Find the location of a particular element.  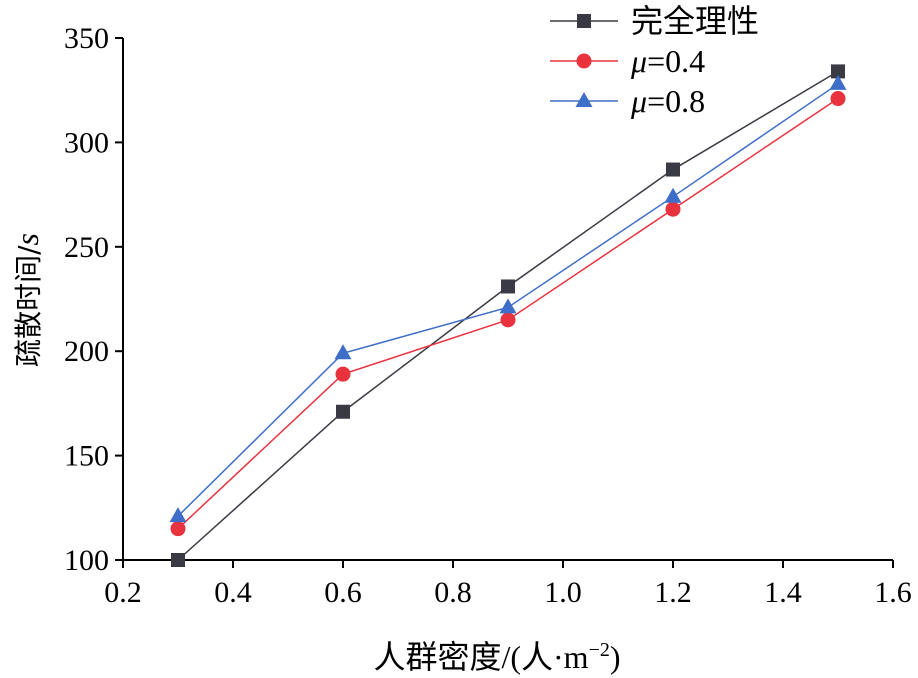

x-axis-title: 人群密度/(人·m−2) is located at coordinates (496, 657).